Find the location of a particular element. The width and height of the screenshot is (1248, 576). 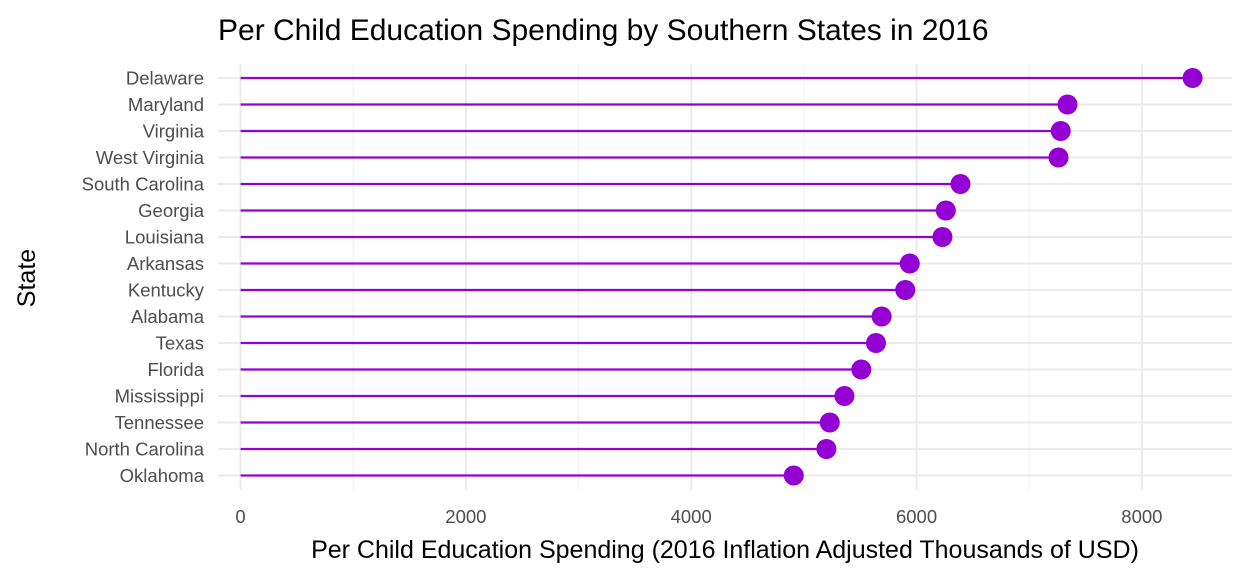

y-tick-label: Louisiana is located at coordinates (165, 237).